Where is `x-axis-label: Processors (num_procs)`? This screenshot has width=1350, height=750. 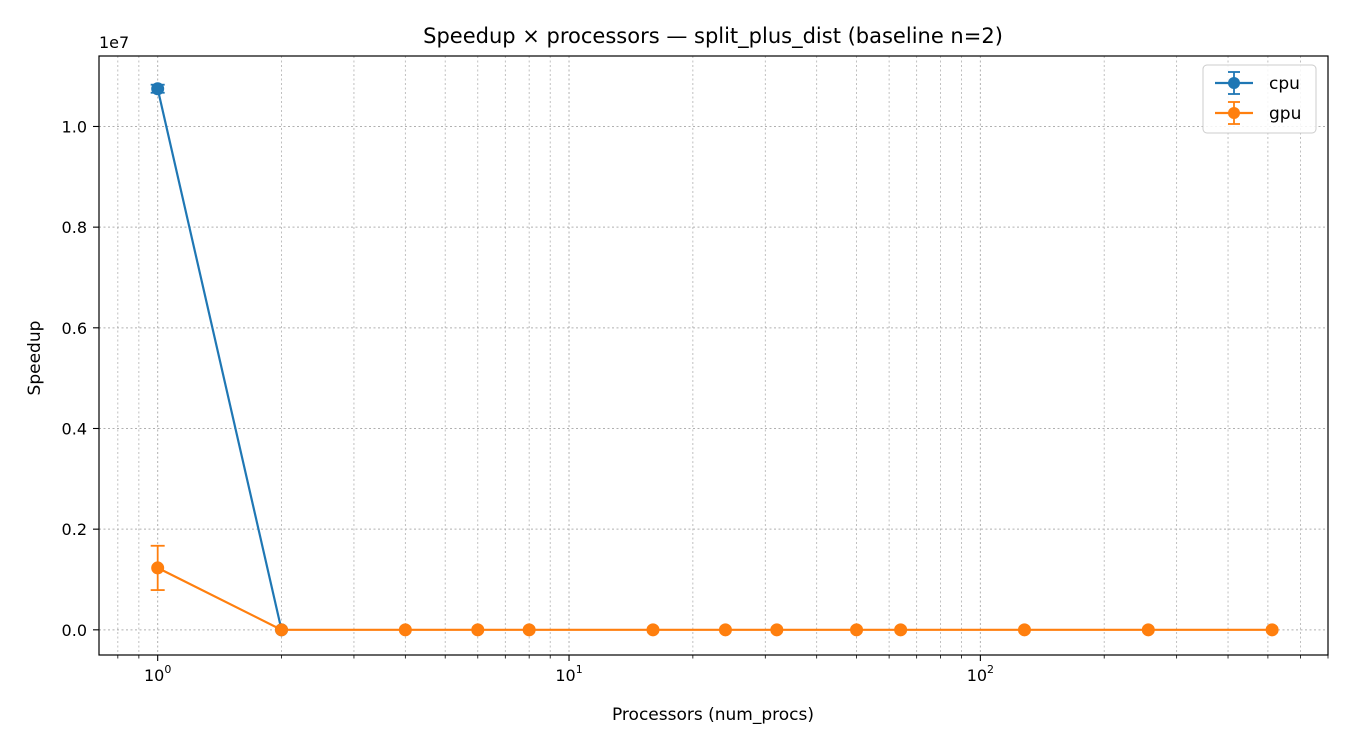 x-axis-label: Processors (num_procs) is located at coordinates (713, 715).